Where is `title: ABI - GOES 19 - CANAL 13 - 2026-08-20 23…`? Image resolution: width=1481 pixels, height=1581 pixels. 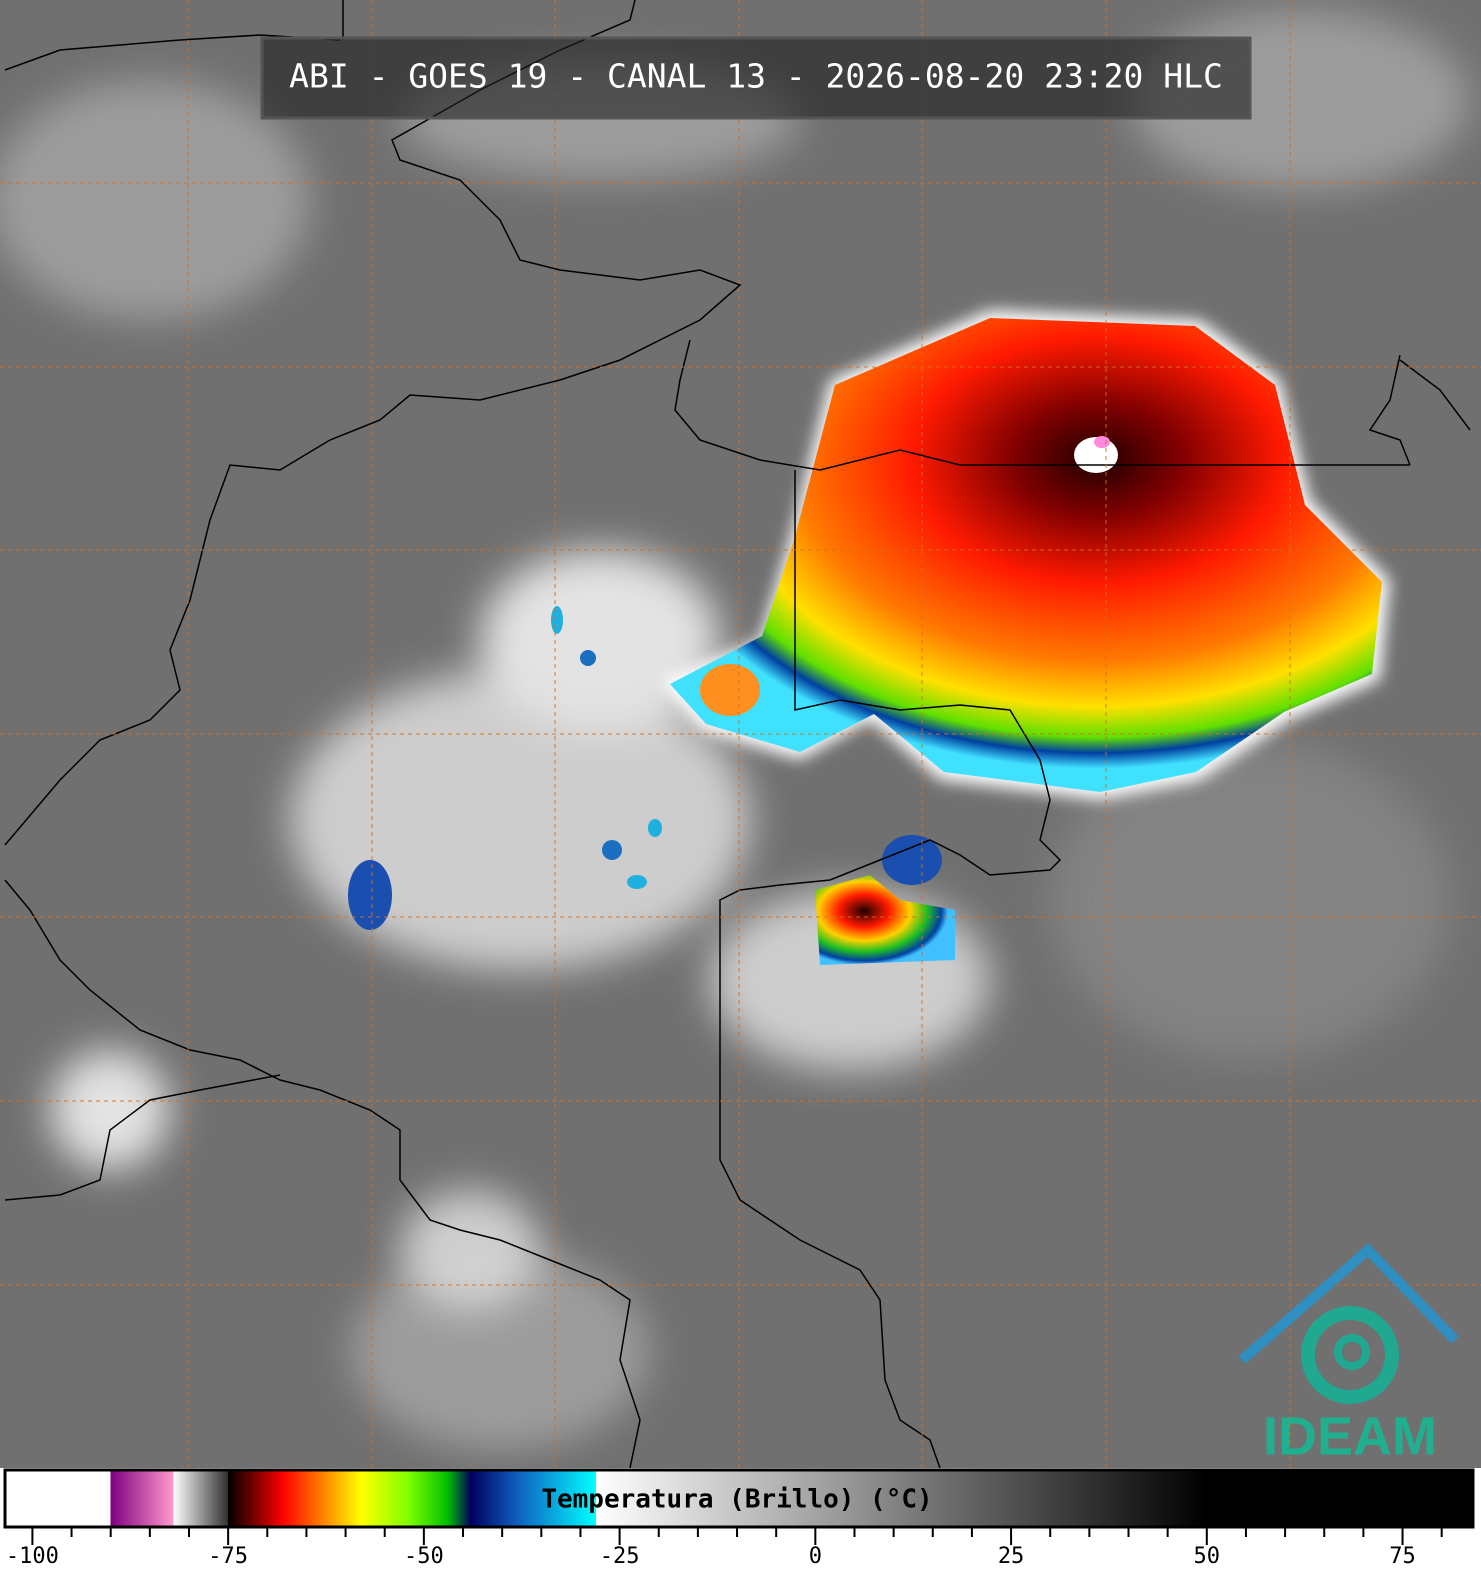 title: ABI - GOES 19 - CANAL 13 - 2026-08-20 23… is located at coordinates (756, 76).